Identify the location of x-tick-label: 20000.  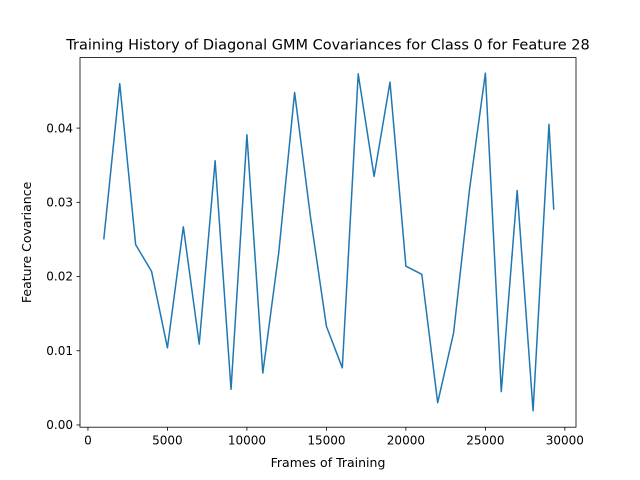
(406, 441).